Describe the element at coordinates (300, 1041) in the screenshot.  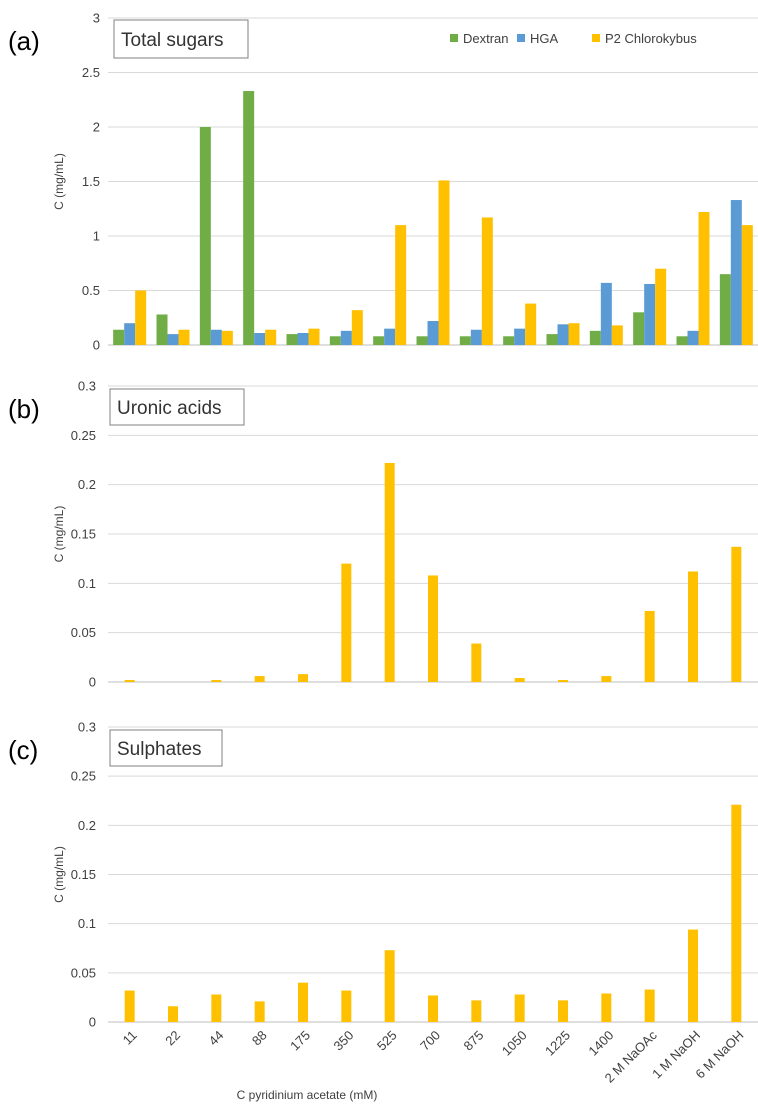
I see `x-tick-label: 175` at that location.